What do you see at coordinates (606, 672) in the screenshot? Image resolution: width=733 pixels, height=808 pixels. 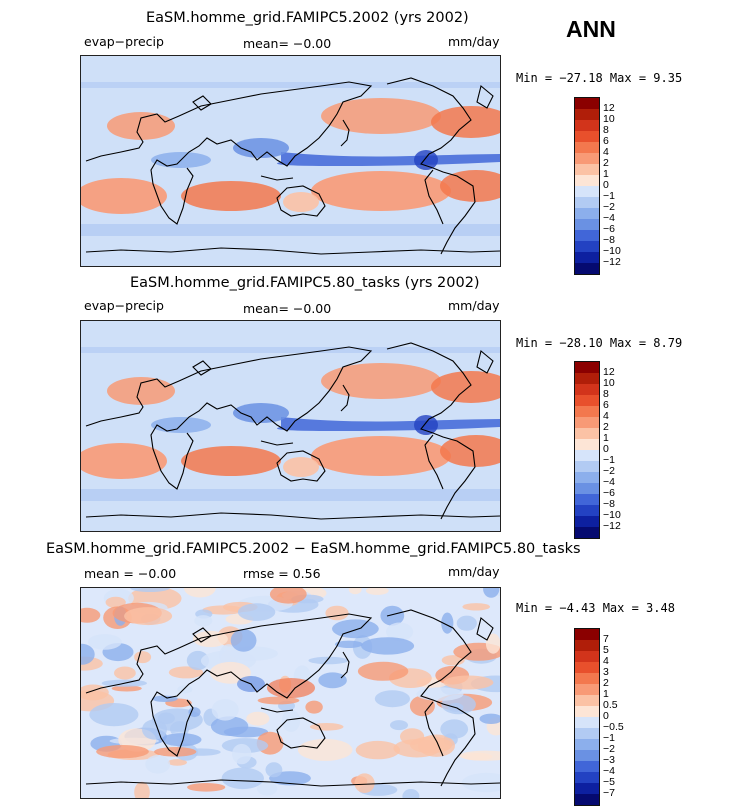 I see `colorbar-tick-label: 3` at bounding box center [606, 672].